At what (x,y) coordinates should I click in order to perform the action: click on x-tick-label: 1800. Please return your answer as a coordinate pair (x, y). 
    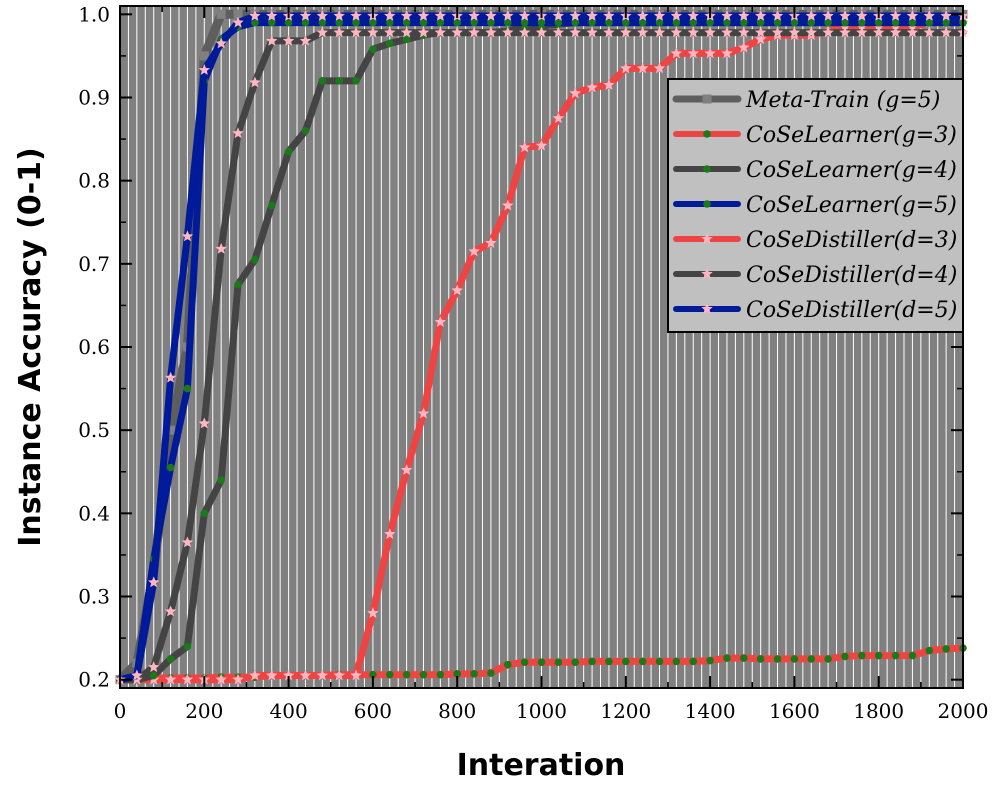
    Looking at the image, I should click on (878, 711).